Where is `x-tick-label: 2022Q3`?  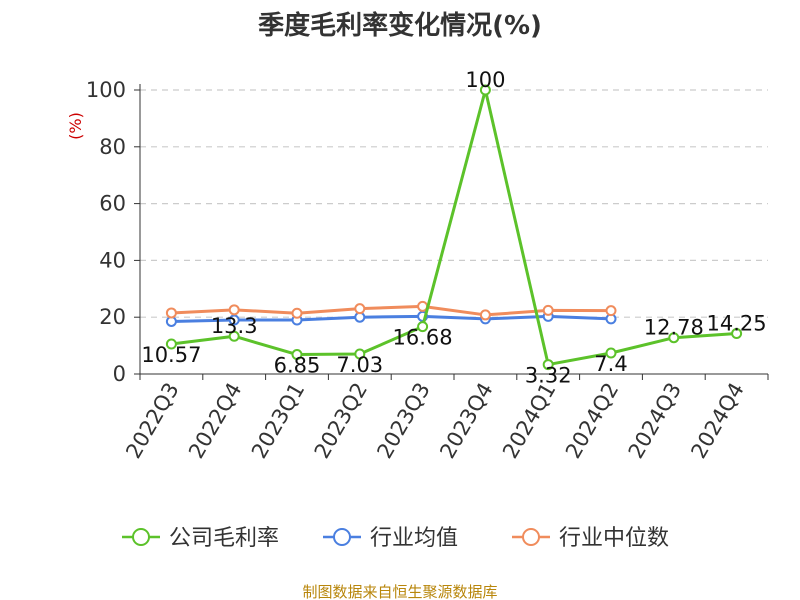 x-tick-label: 2022Q3 is located at coordinates (152, 421).